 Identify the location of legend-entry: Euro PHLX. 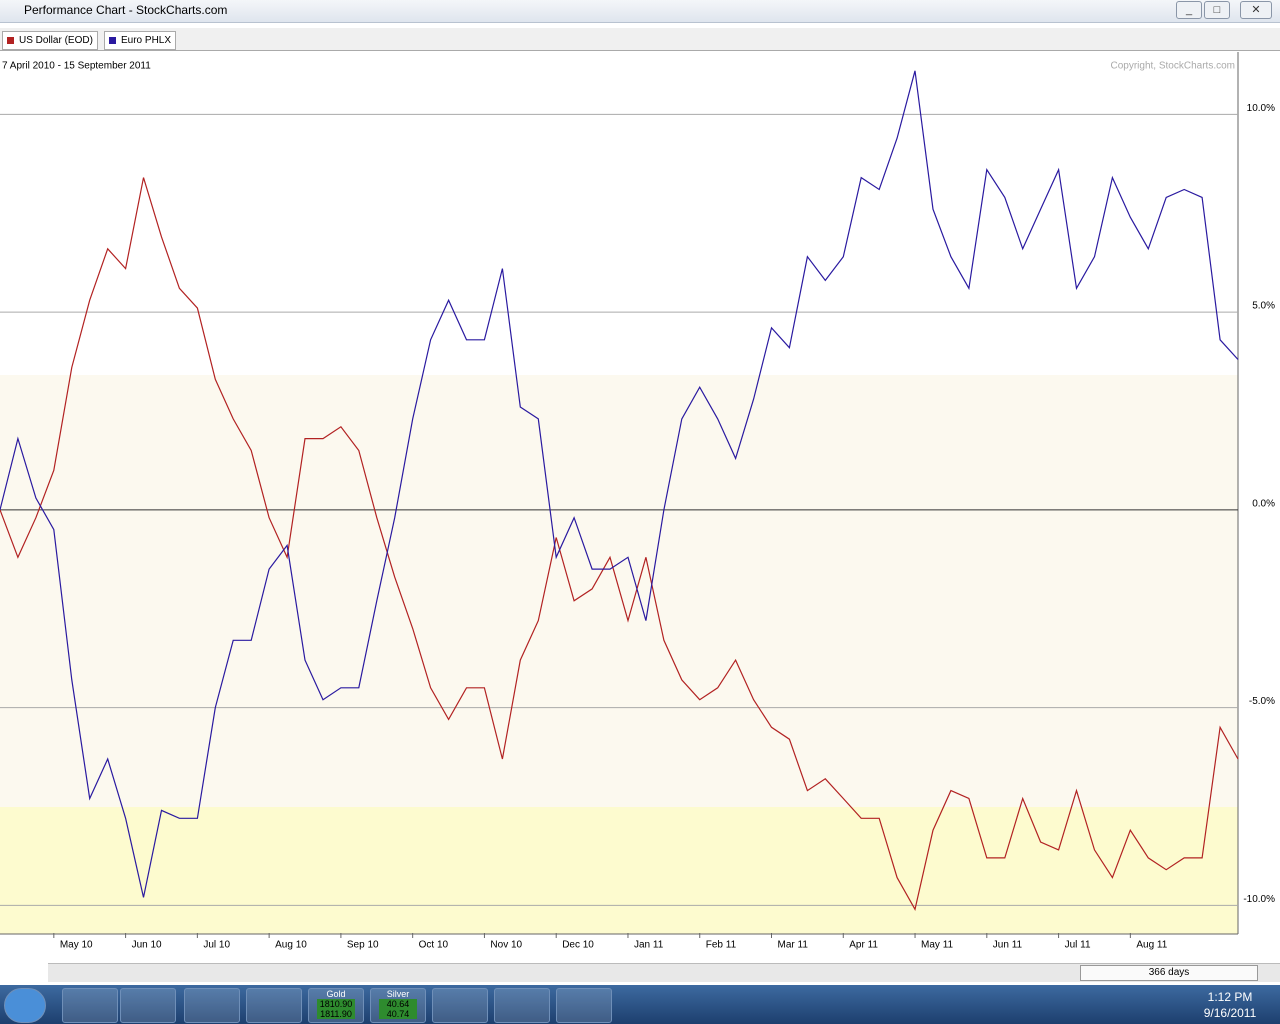
(140, 40).